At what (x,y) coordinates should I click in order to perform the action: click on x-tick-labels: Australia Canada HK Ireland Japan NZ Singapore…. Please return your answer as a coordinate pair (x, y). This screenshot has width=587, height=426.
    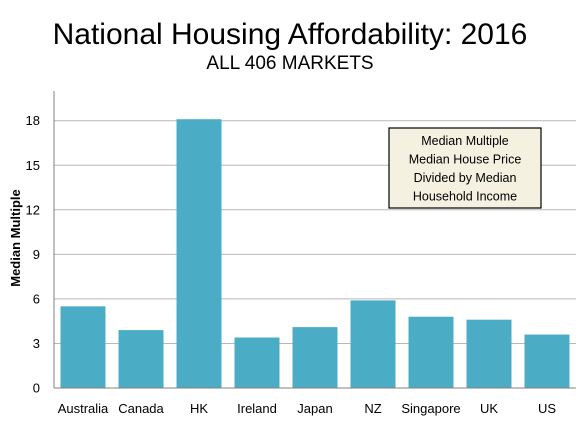
    Looking at the image, I should click on (307, 408).